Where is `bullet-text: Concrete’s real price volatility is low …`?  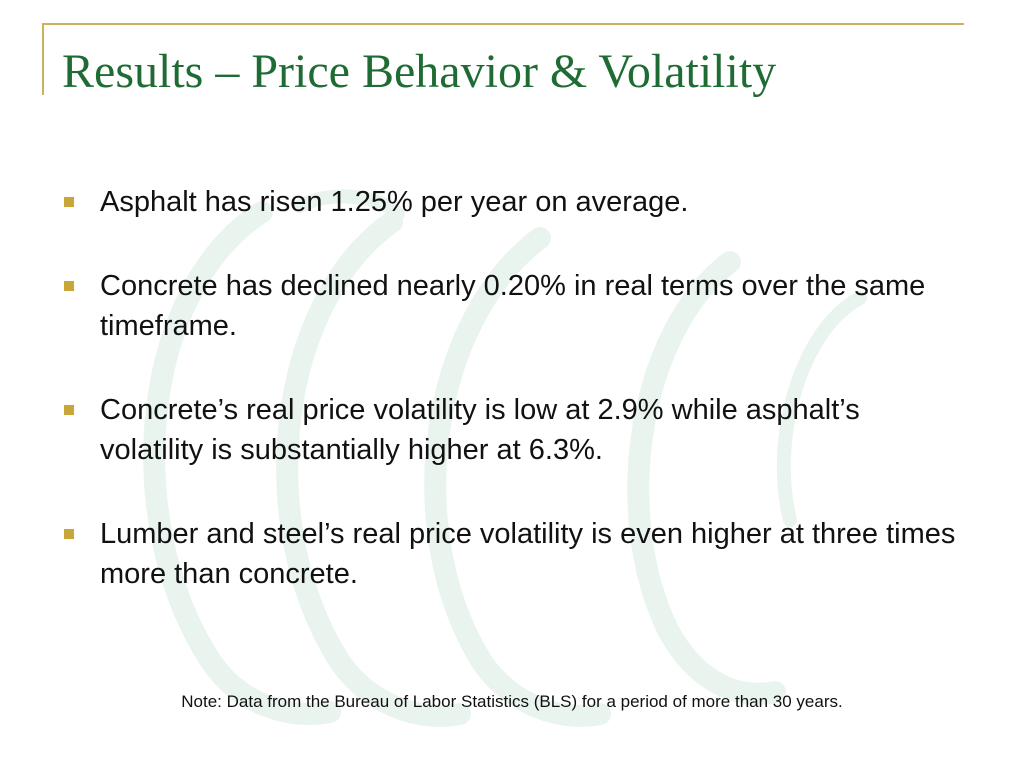 bullet-text: Concrete’s real price volatility is low … is located at coordinates (480, 430).